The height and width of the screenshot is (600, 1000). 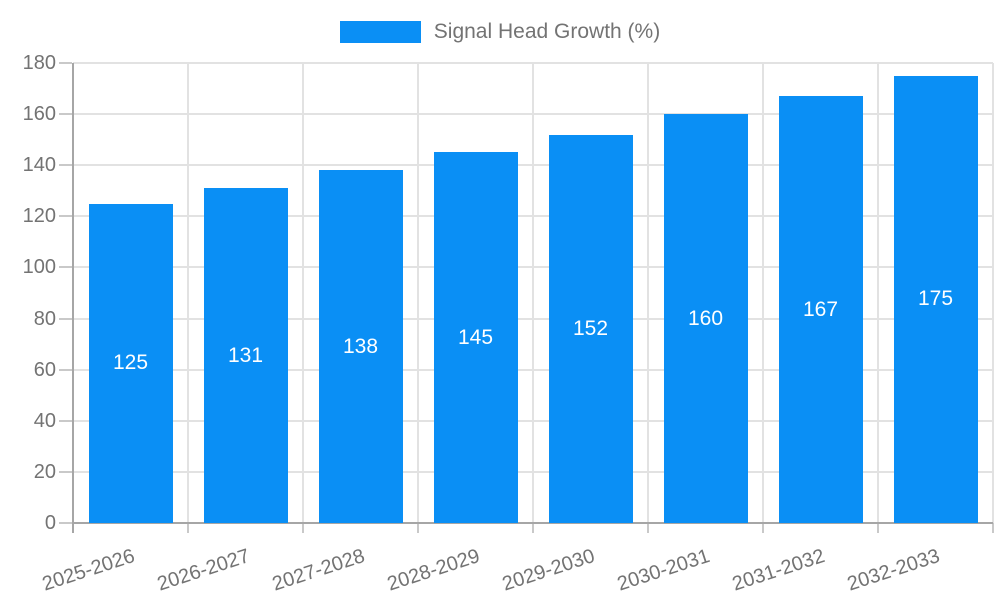 What do you see at coordinates (548, 570) in the screenshot?
I see `x-tick-label-text: 2029-2030` at bounding box center [548, 570].